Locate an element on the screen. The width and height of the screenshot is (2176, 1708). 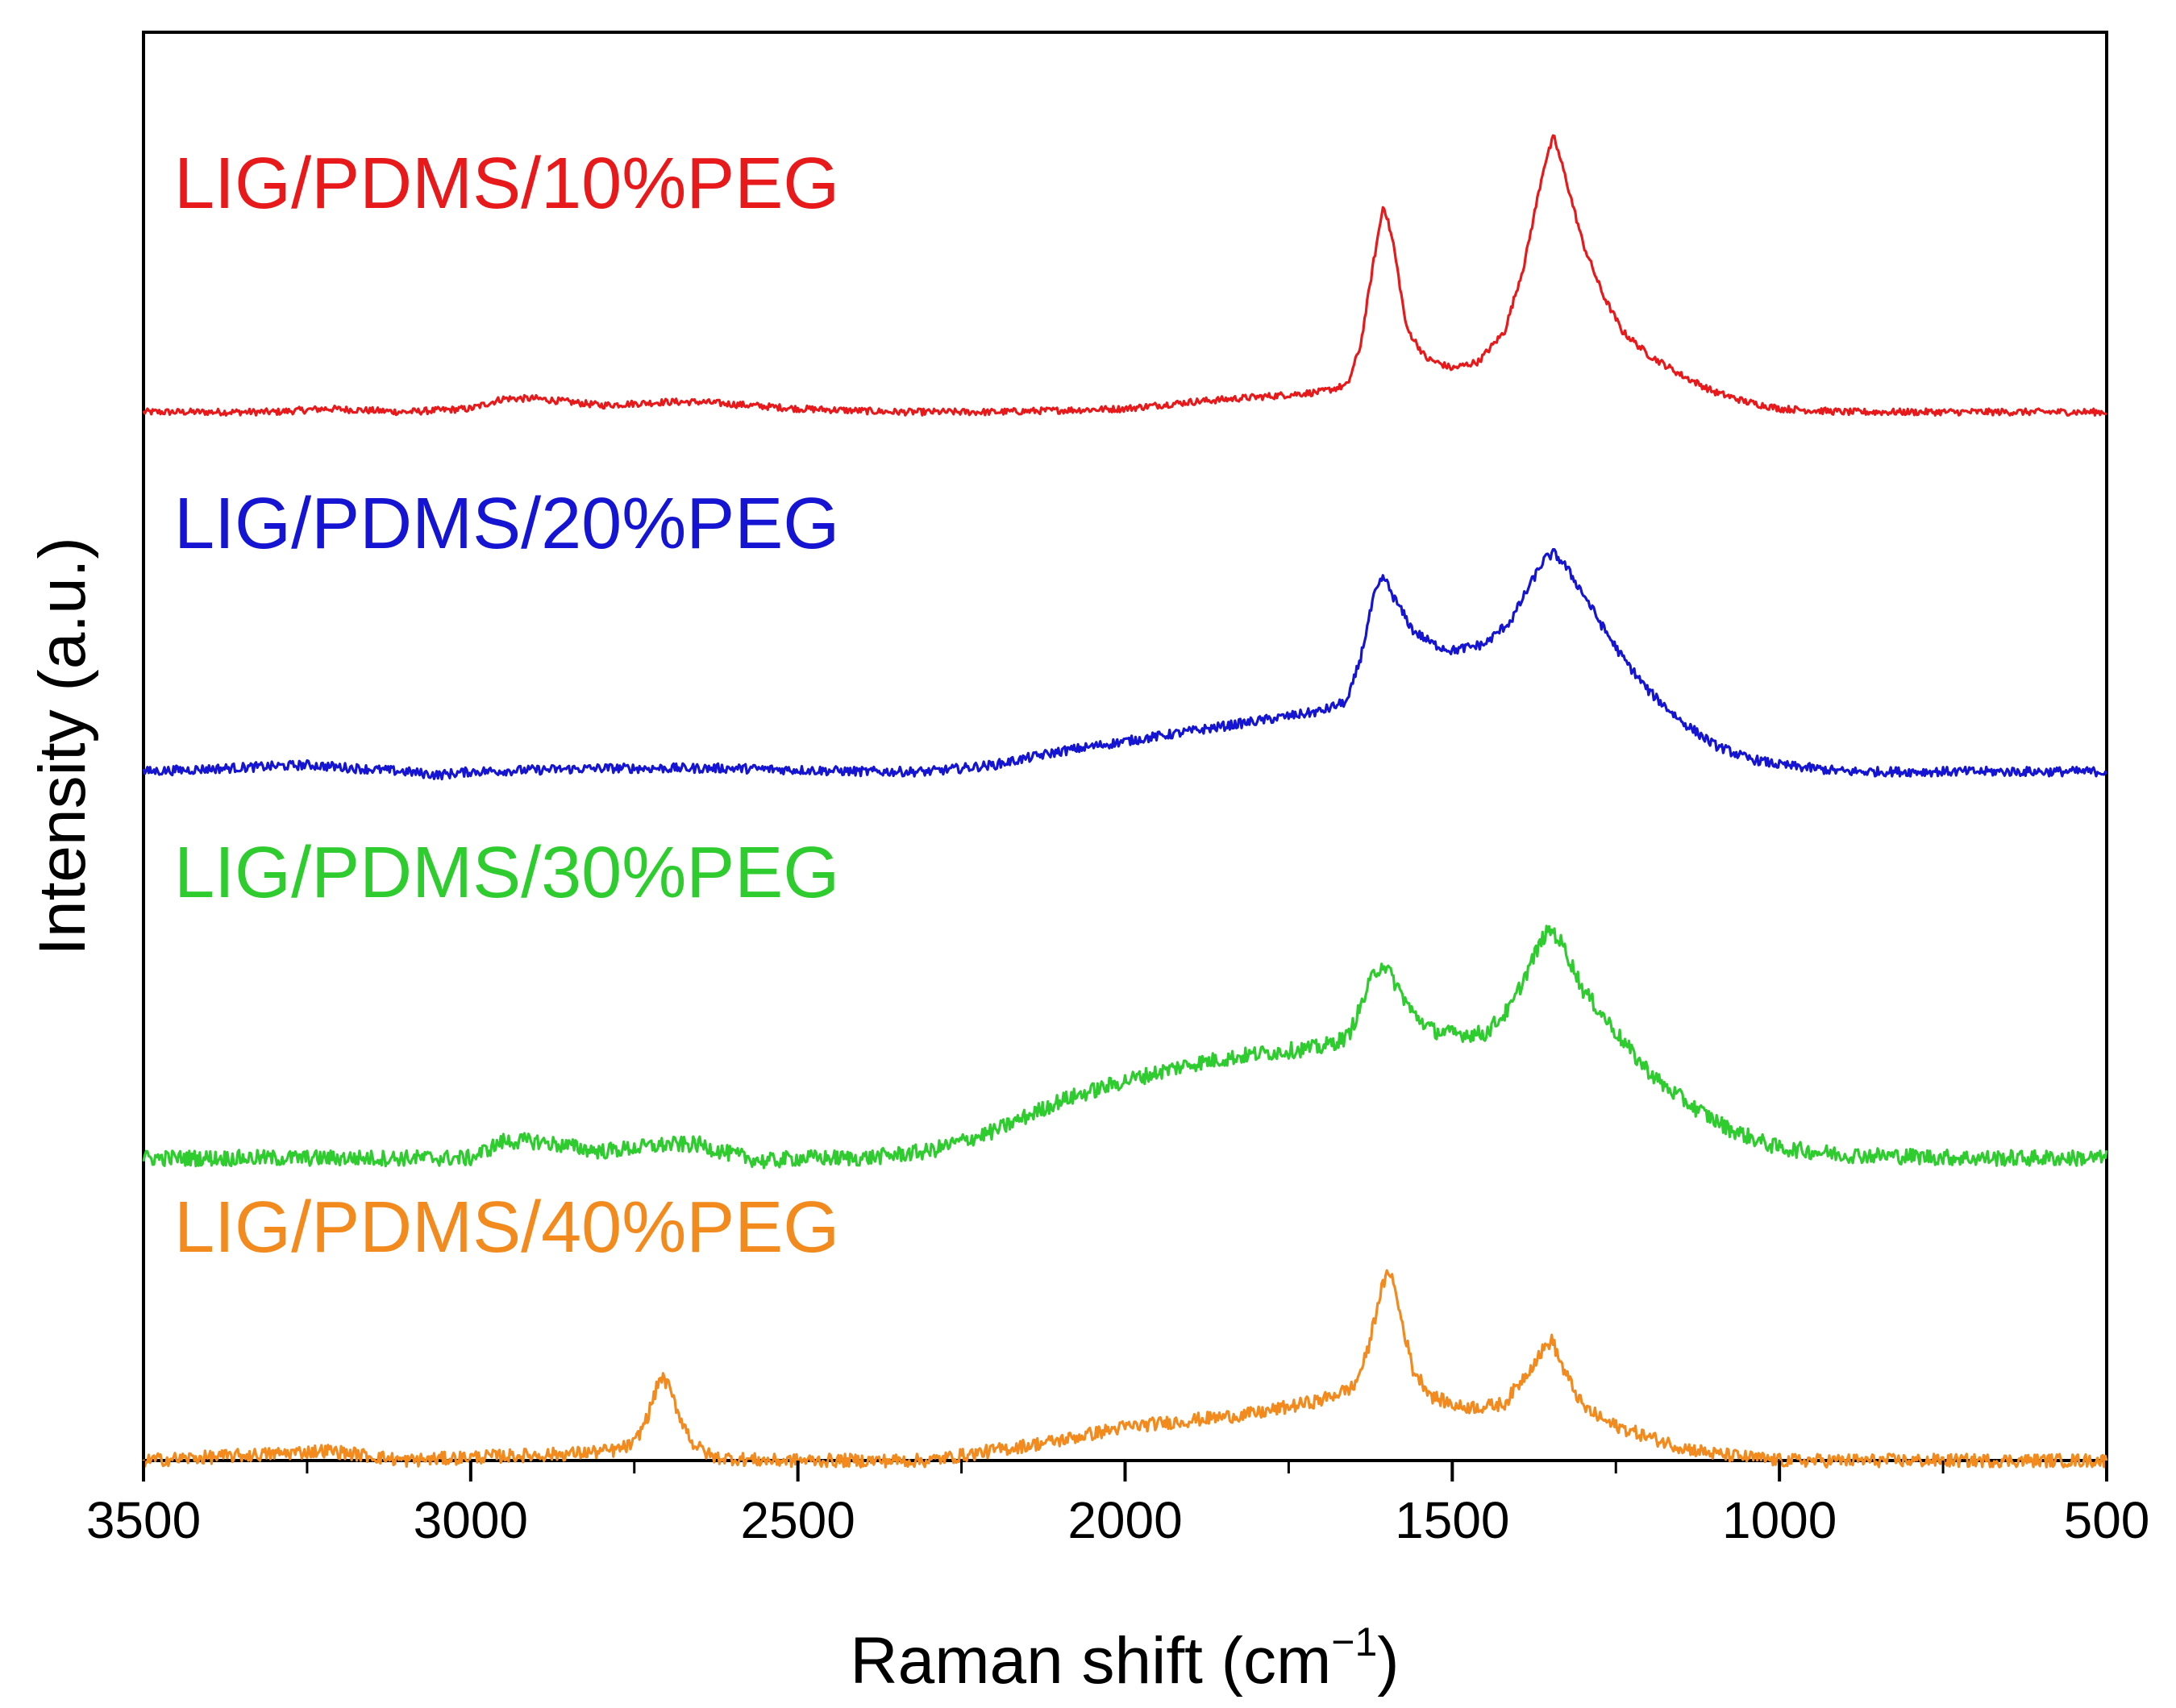
y-axis-title: Intensity (a.u.) is located at coordinates (62, 747).